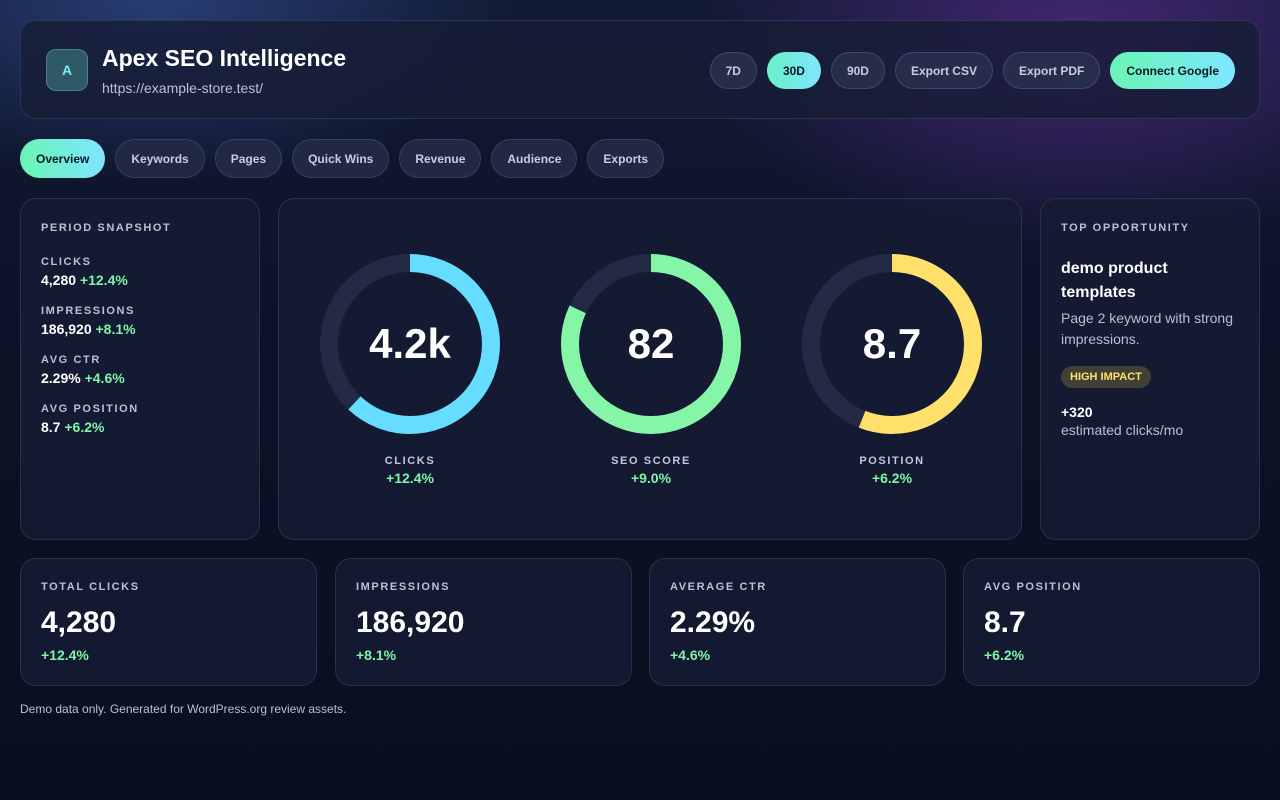 The width and height of the screenshot is (1280, 800). What do you see at coordinates (65, 655) in the screenshot?
I see `stat-delta: +12.4%` at bounding box center [65, 655].